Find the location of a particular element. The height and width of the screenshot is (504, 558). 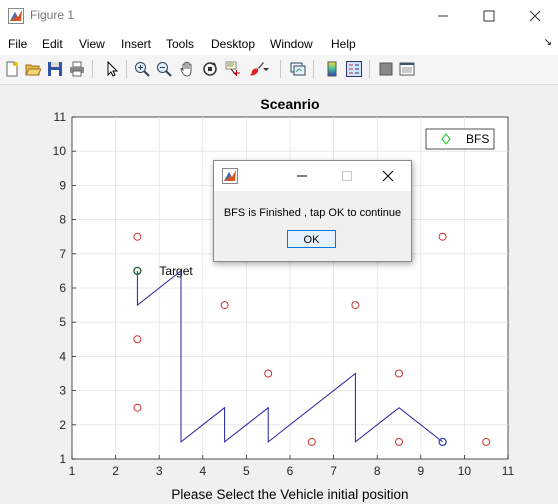

bfs-finished-dialog: BFS is Finished , tap OK to continue OK is located at coordinates (312, 211).